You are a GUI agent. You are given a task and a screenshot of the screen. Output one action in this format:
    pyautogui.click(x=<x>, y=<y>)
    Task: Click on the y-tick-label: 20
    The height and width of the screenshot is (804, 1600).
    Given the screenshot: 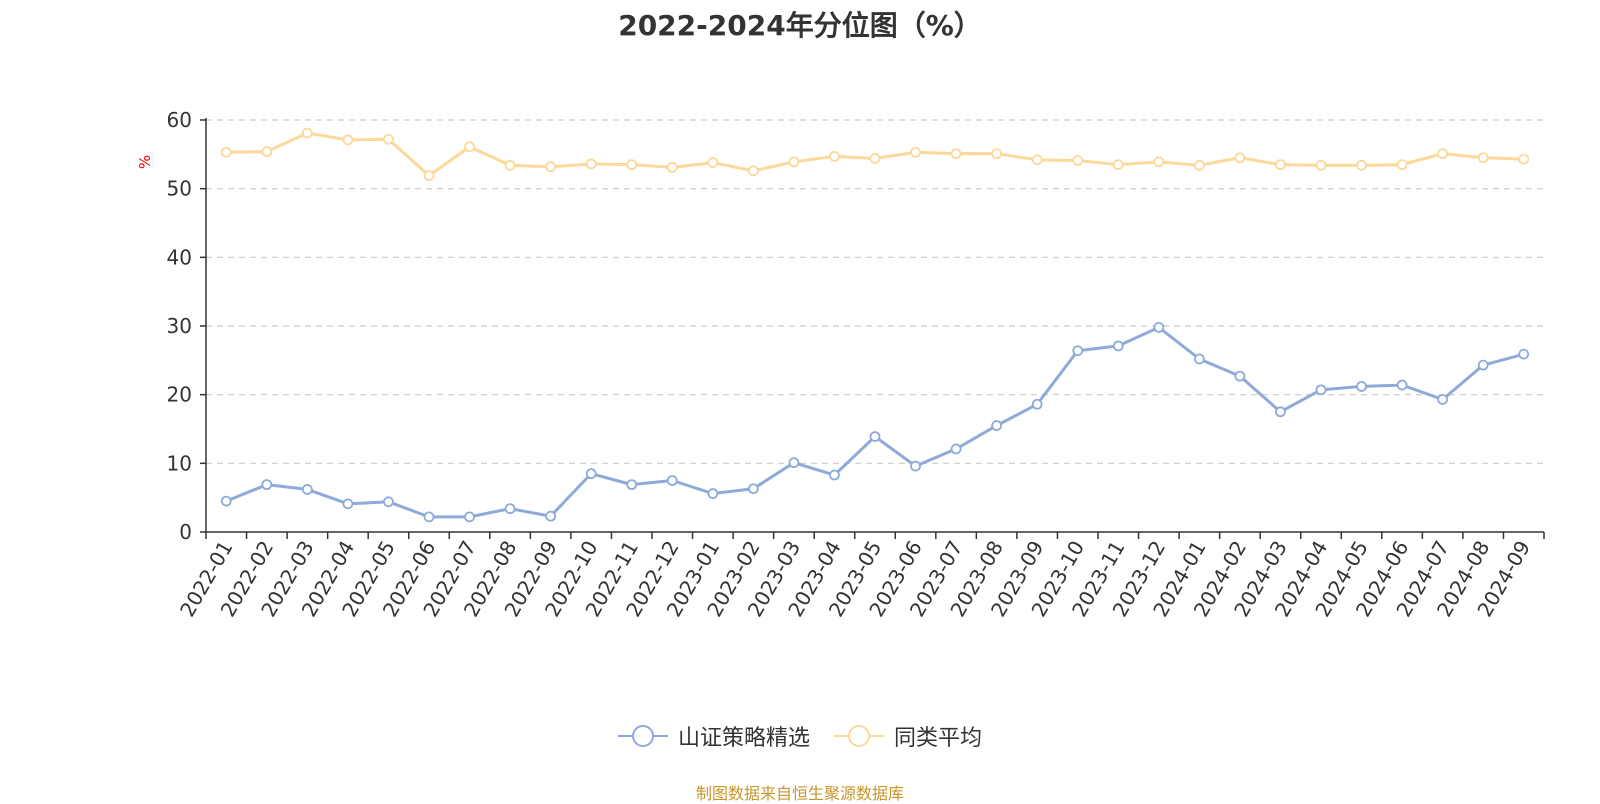 What is the action you would take?
    pyautogui.click(x=179, y=395)
    